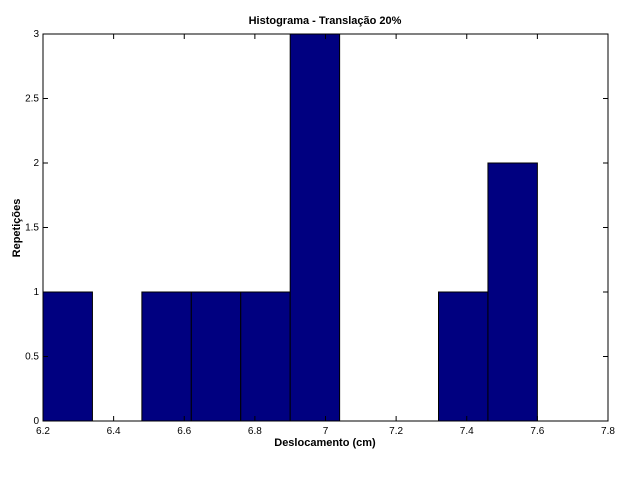  Describe the element at coordinates (36, 163) in the screenshot. I see `y-tick-label: 2` at that location.